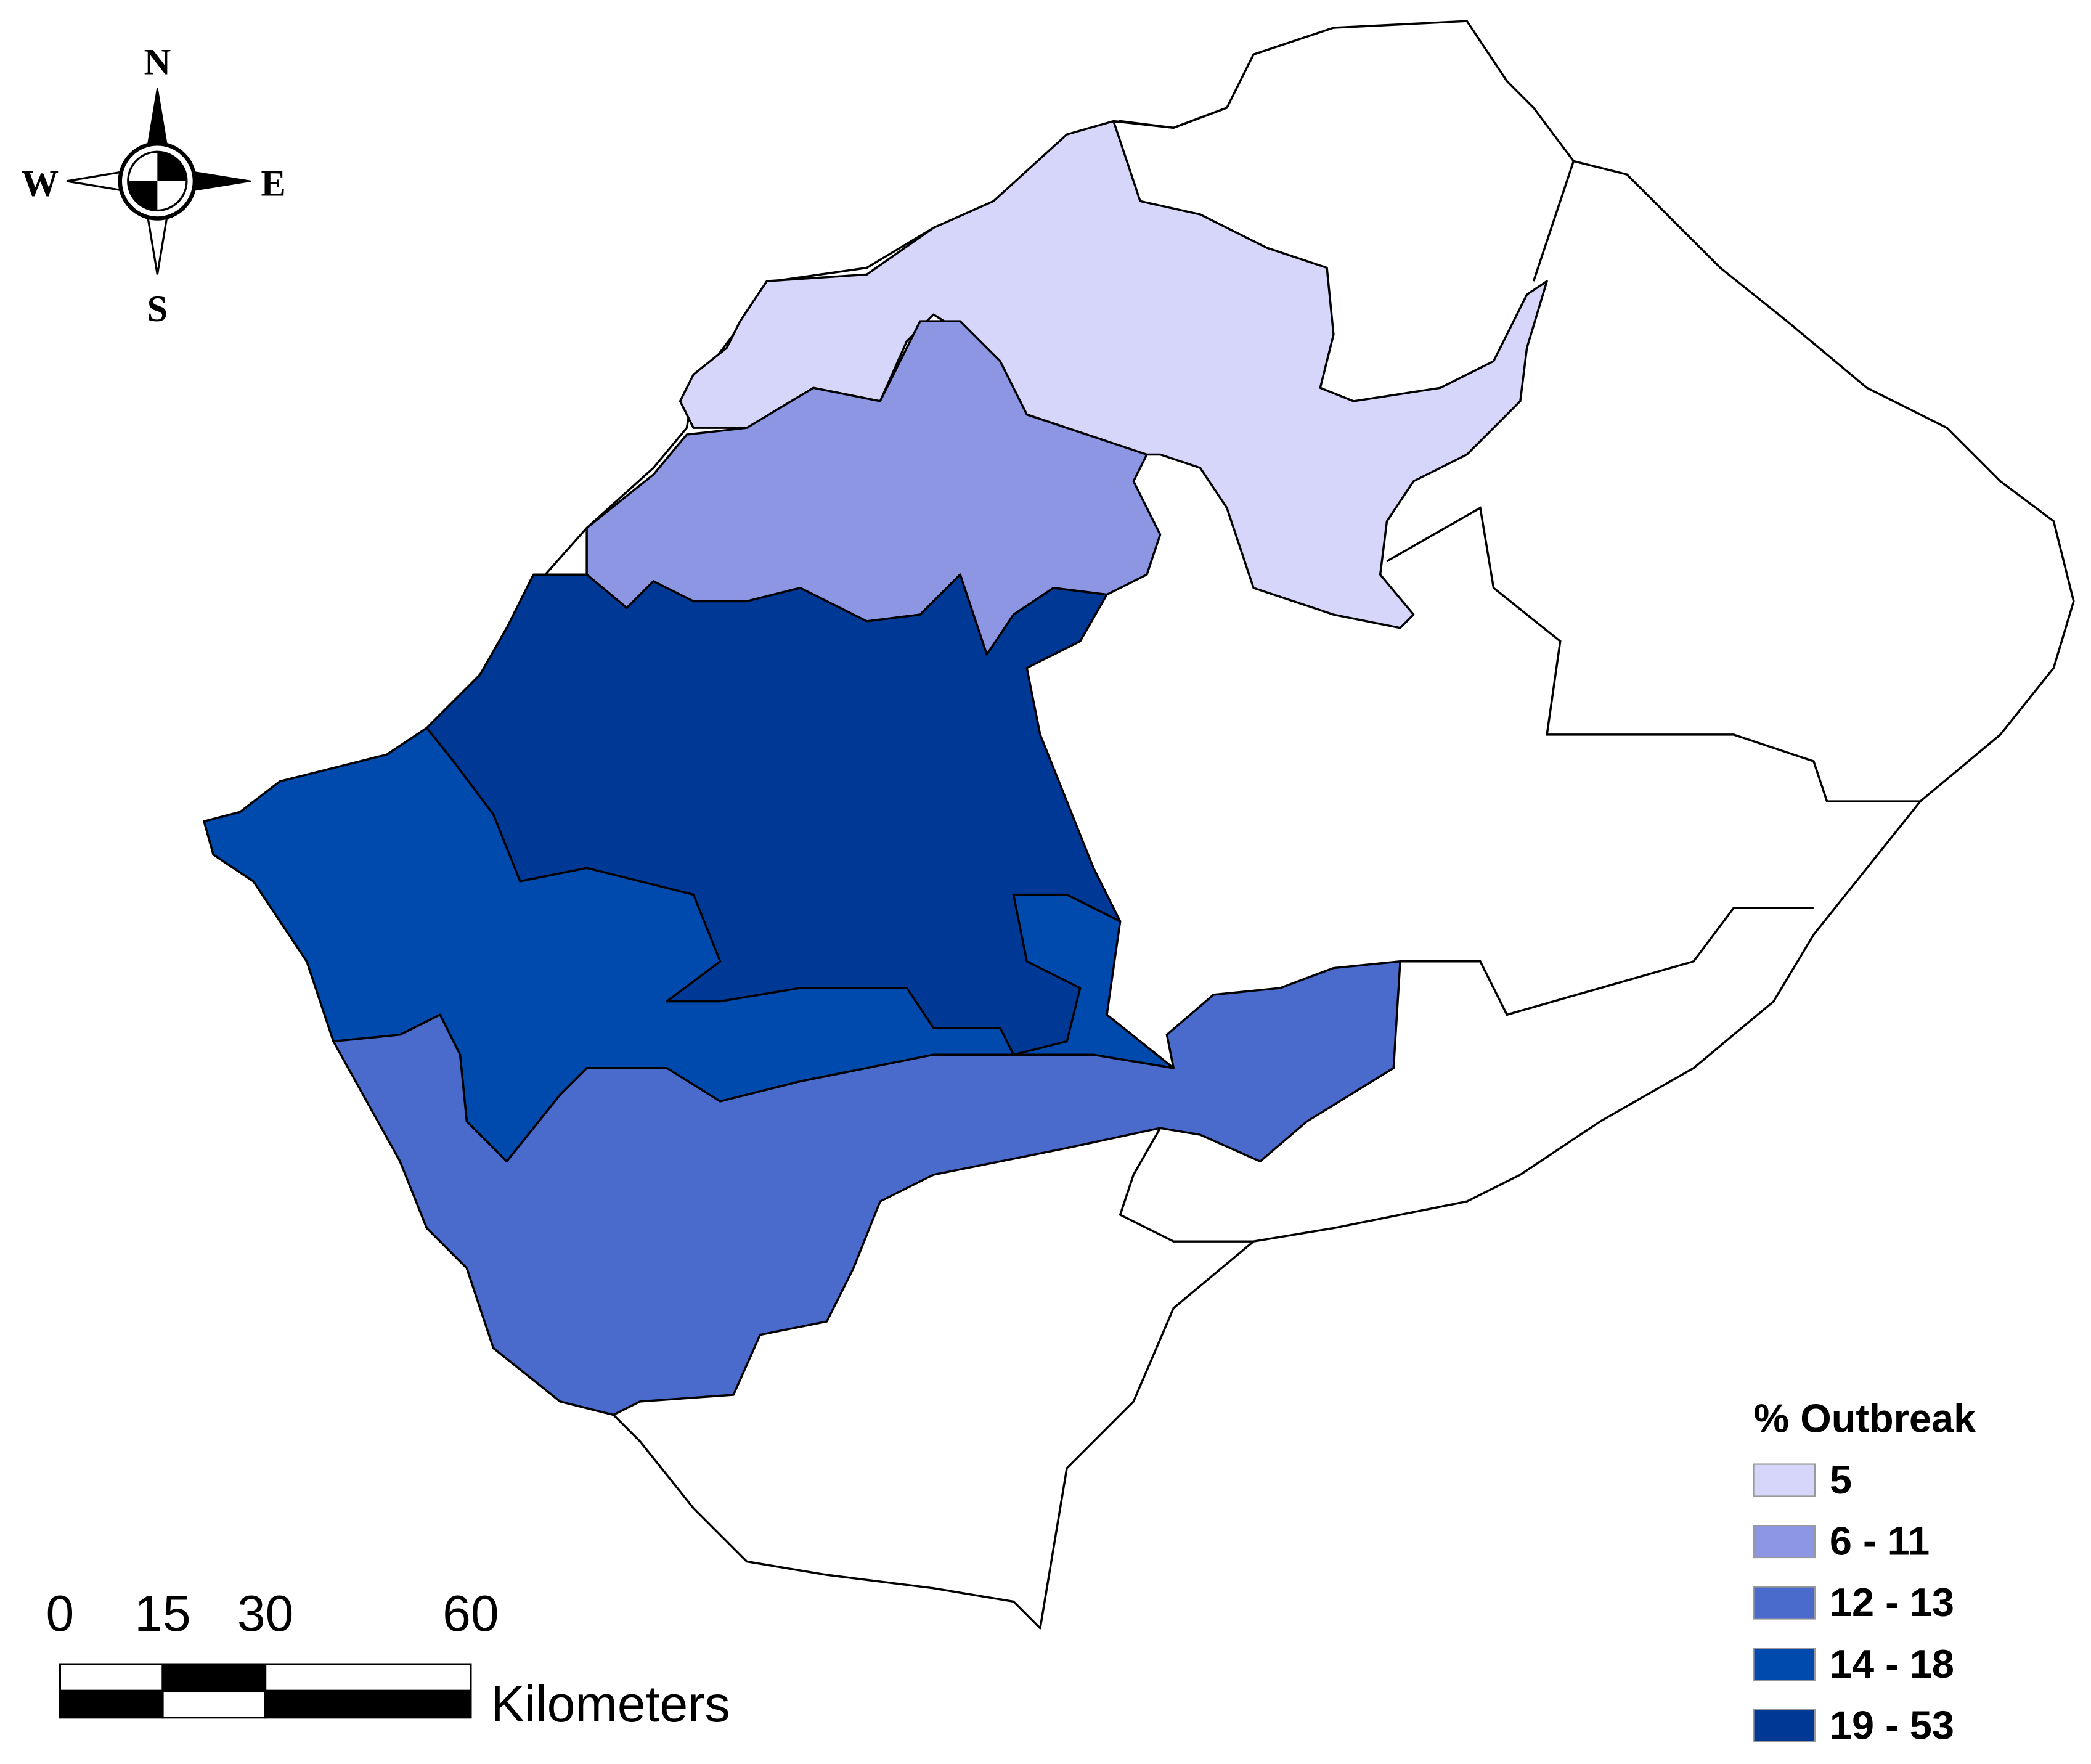 This screenshot has width=2091, height=1764. Describe the element at coordinates (1865, 1418) in the screenshot. I see `legend-title: % Outbreak` at that location.